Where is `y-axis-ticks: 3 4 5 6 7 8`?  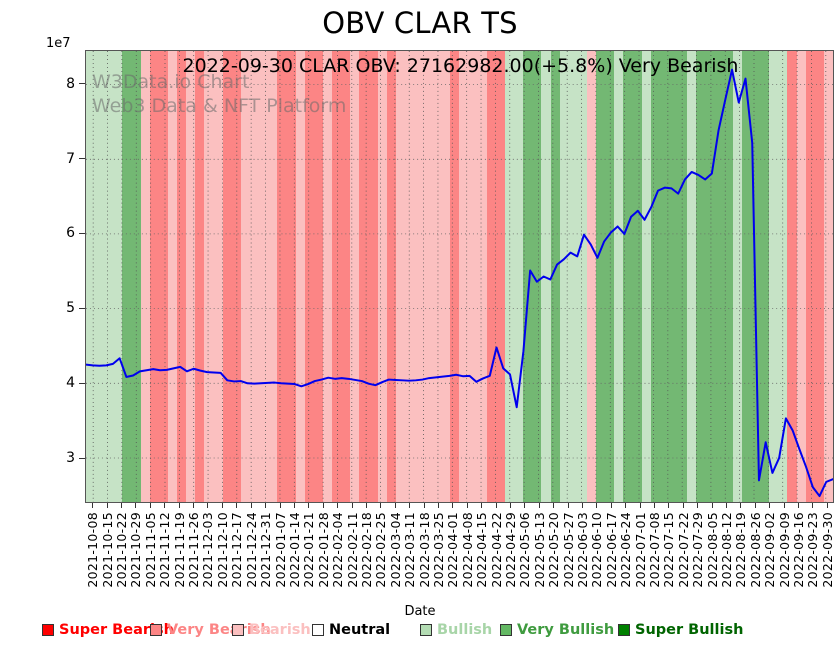
y-axis-ticks: 3 4 5 6 7 8 is located at coordinates (42, 276).